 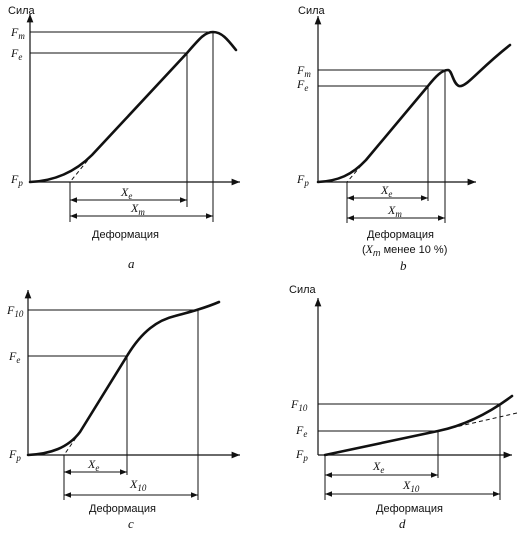 What do you see at coordinates (378, 467) in the screenshot?
I see `panel-d-xe-label: Xe` at bounding box center [378, 467].